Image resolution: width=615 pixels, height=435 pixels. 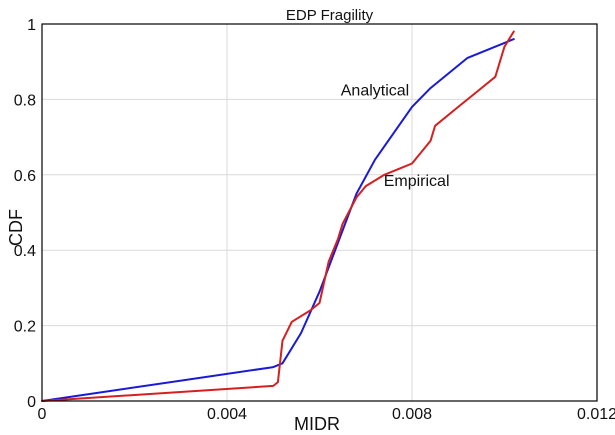 I want to click on x-tick-label: 0.012, so click(x=596, y=414).